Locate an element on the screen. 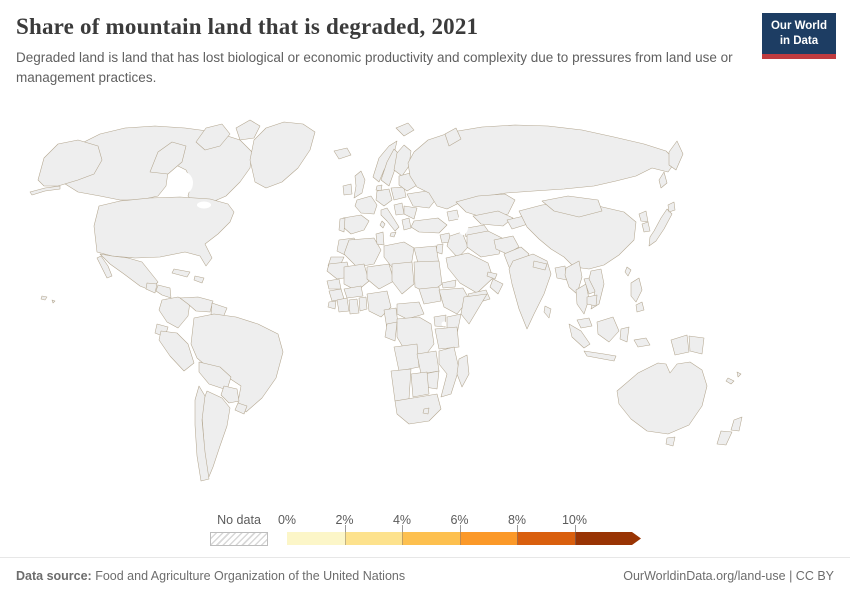 Image resolution: width=850 pixels, height=600 pixels. country-somalia is located at coordinates (474, 309).